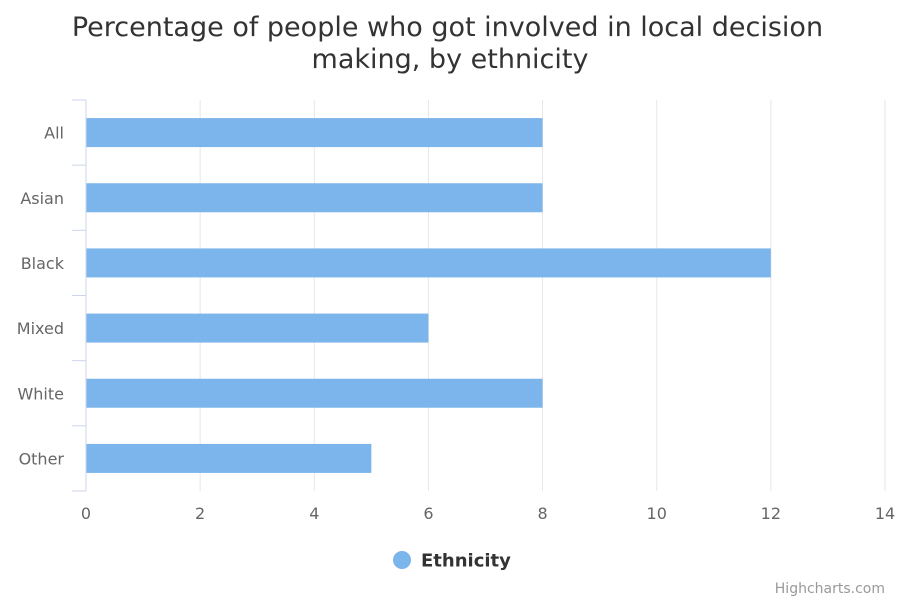 This screenshot has height=600, width=900. Describe the element at coordinates (200, 513) in the screenshot. I see `x-tick-label: 2` at that location.